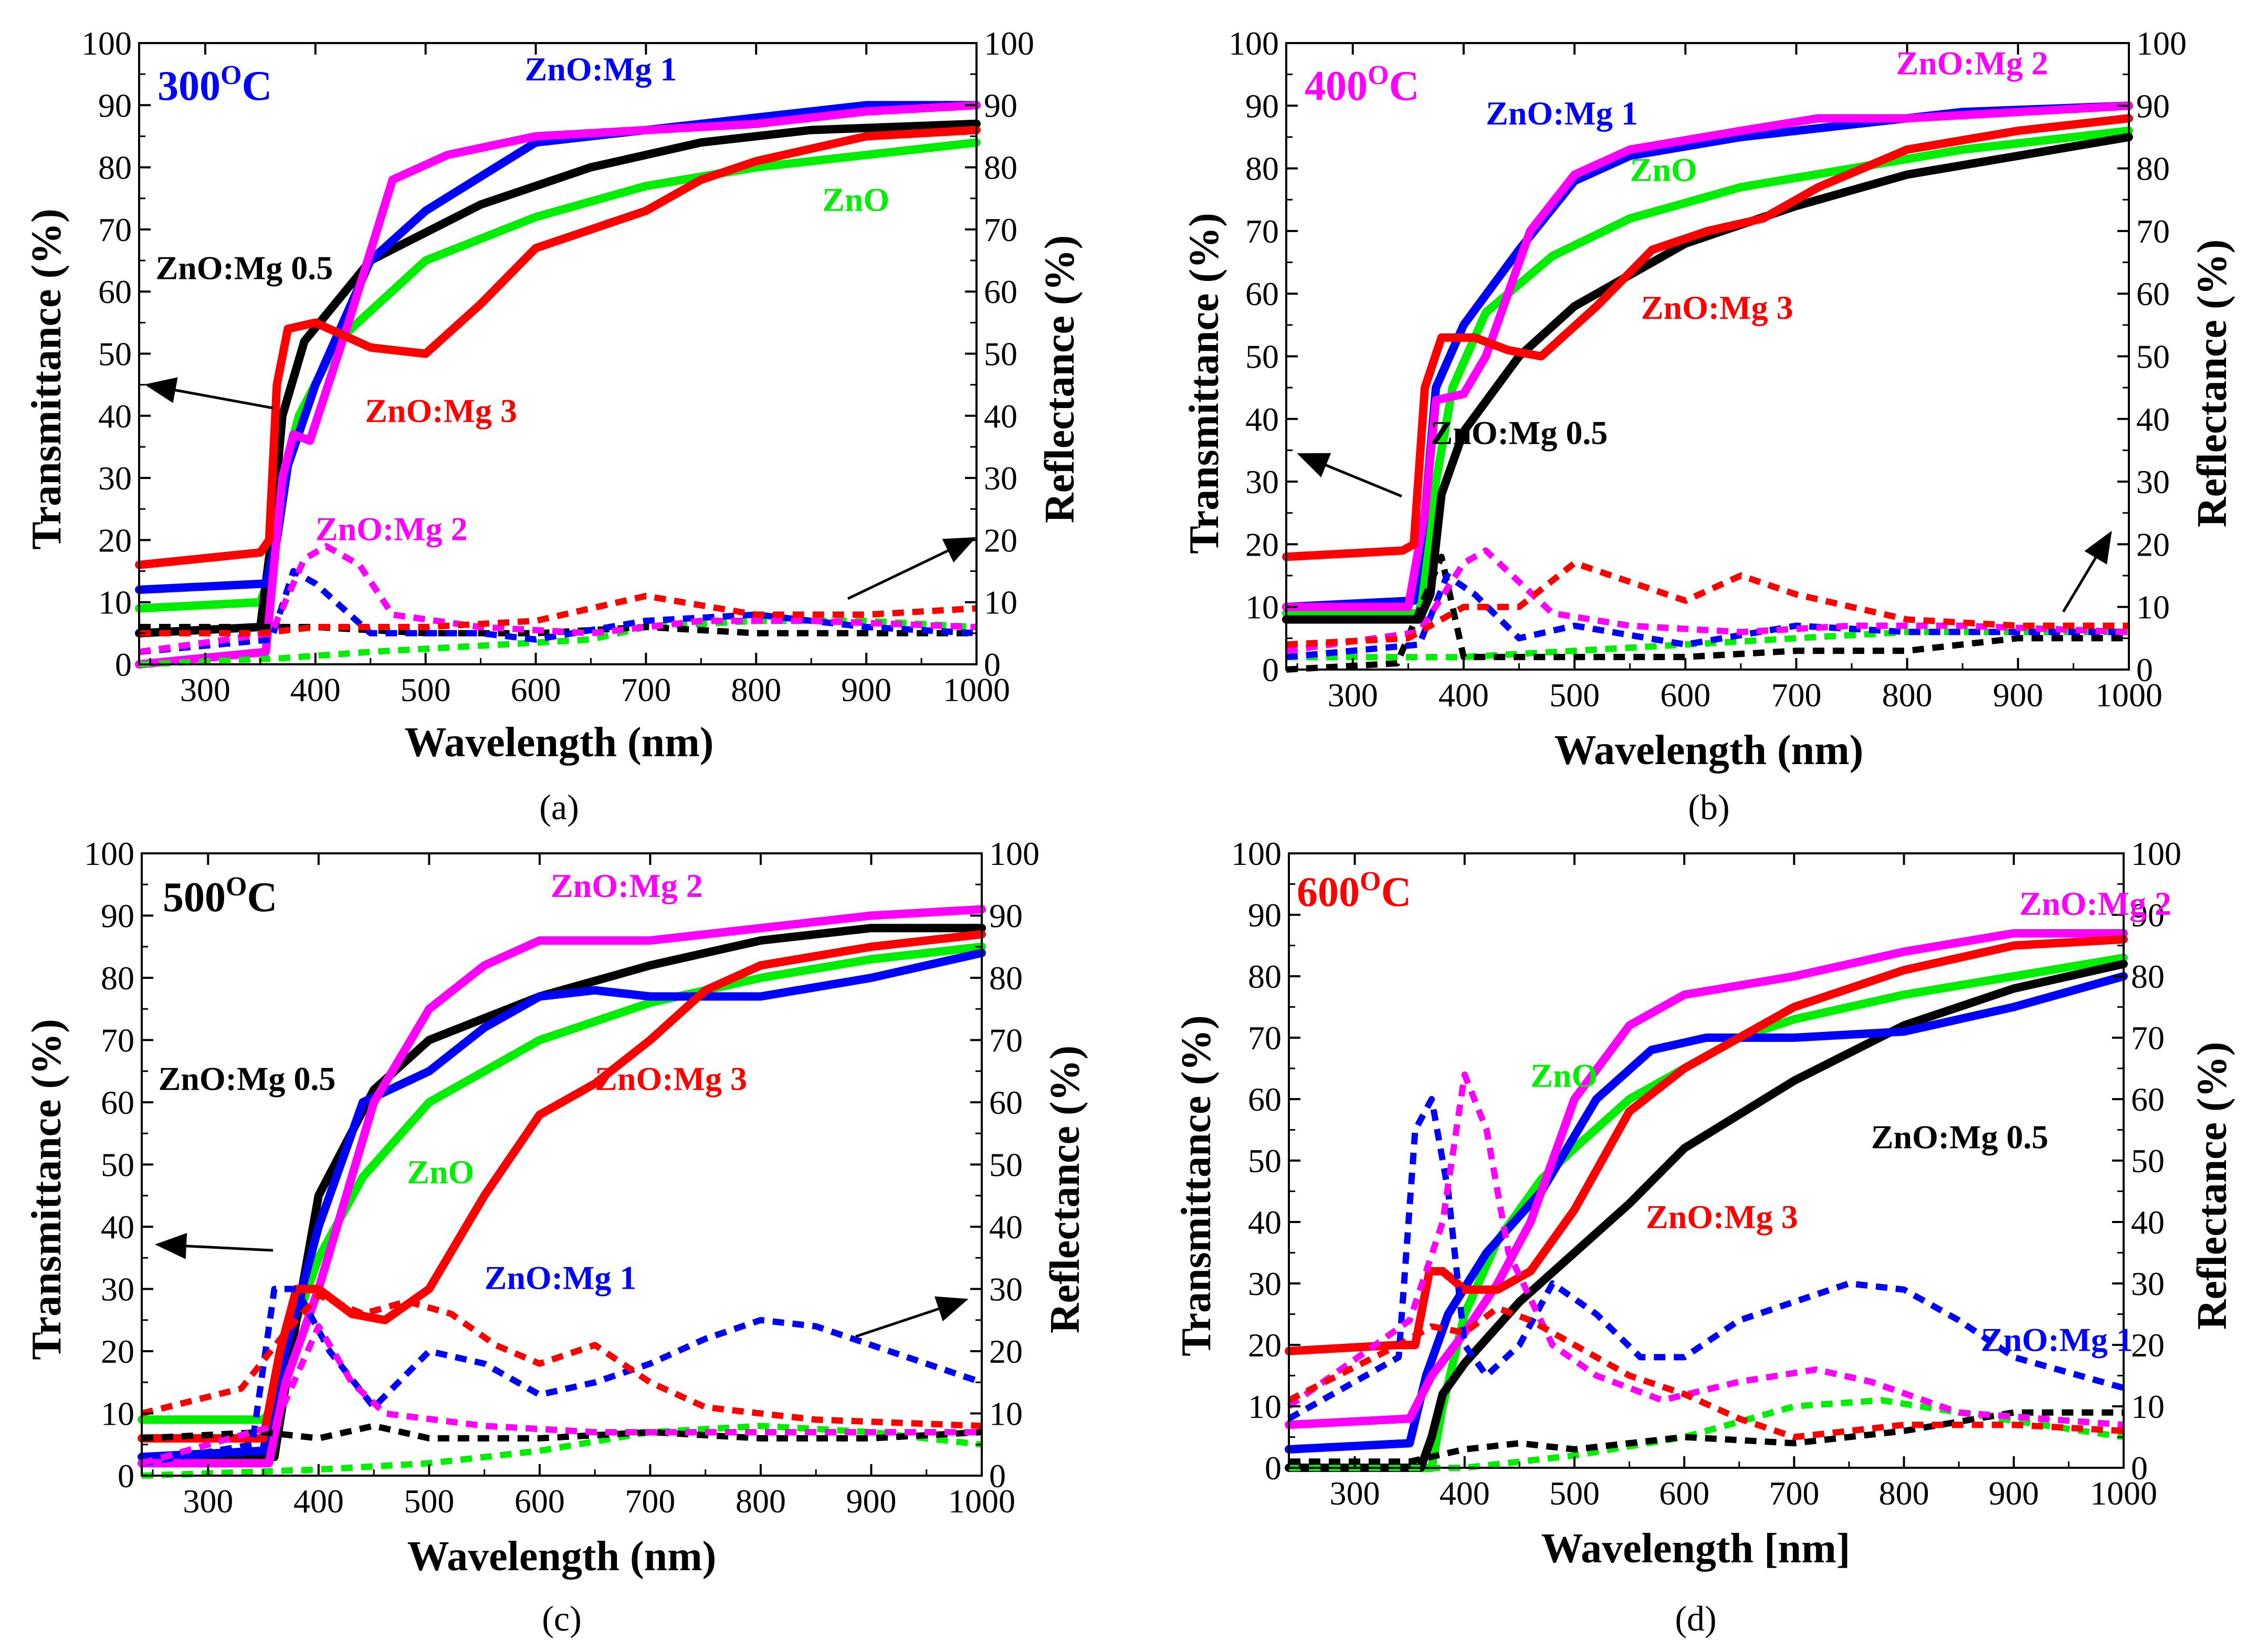 This screenshot has height=1650, width=2268. I want to click on panel-d-y-tick-label-right: 10, so click(2148, 1406).